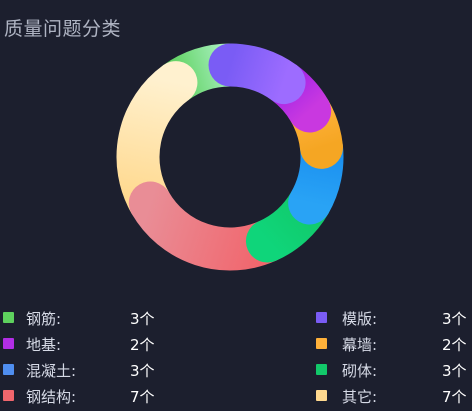 Image resolution: width=472 pixels, height=411 pixels. What do you see at coordinates (44, 319) in the screenshot?
I see `legend-label: 钢筋:` at bounding box center [44, 319].